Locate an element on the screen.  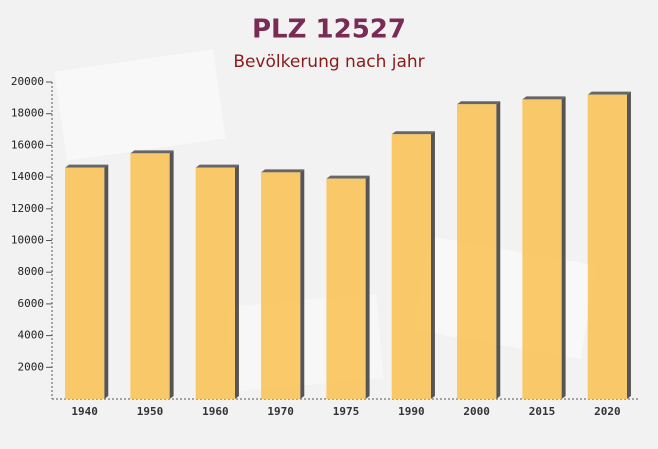
bg-envelope is located at coordinates (140, 105).